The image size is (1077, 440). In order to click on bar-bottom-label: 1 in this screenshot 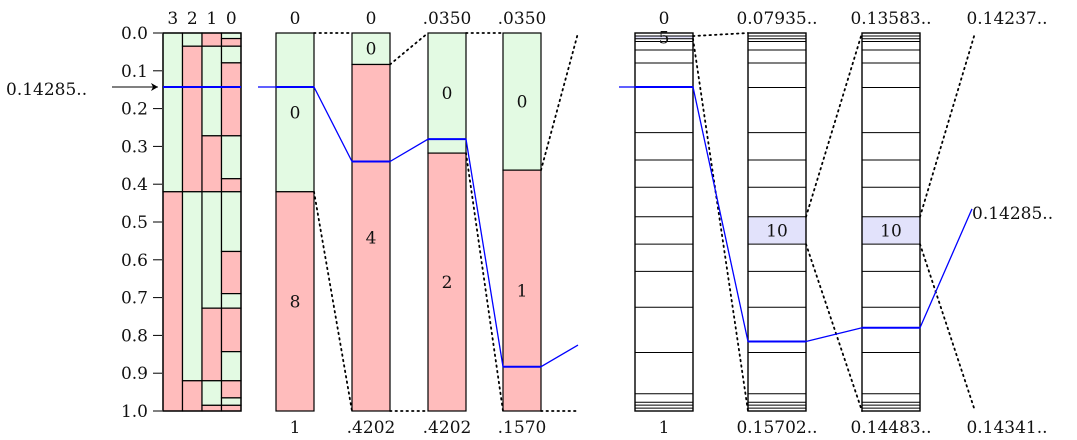, I will do `click(295, 428)`.